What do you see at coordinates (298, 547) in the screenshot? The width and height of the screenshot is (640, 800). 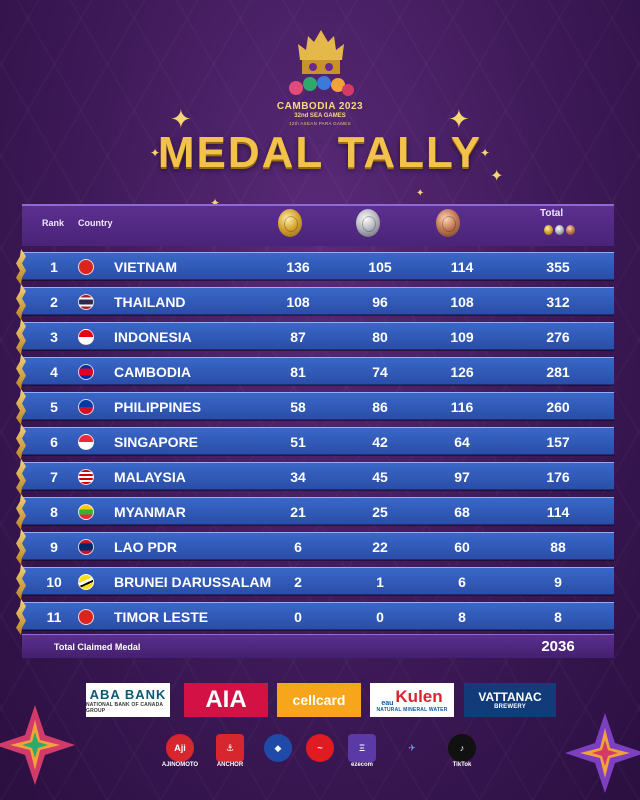 I see `gold-count-cell: 6` at bounding box center [298, 547].